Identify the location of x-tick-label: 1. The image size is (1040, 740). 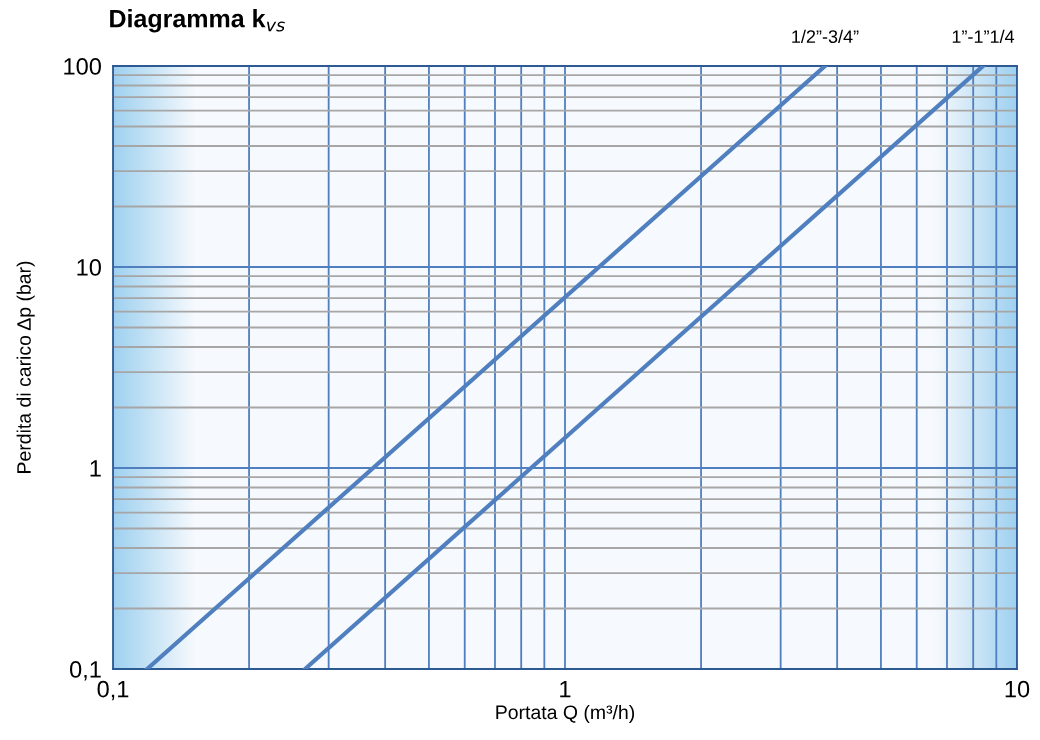
(565, 689).